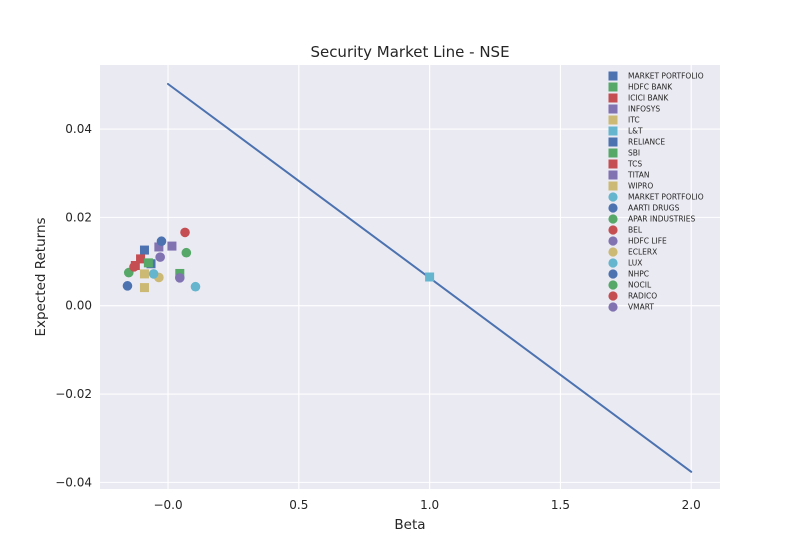 The height and width of the screenshot is (549, 800). I want to click on x-tick-label: 1.0, so click(429, 505).